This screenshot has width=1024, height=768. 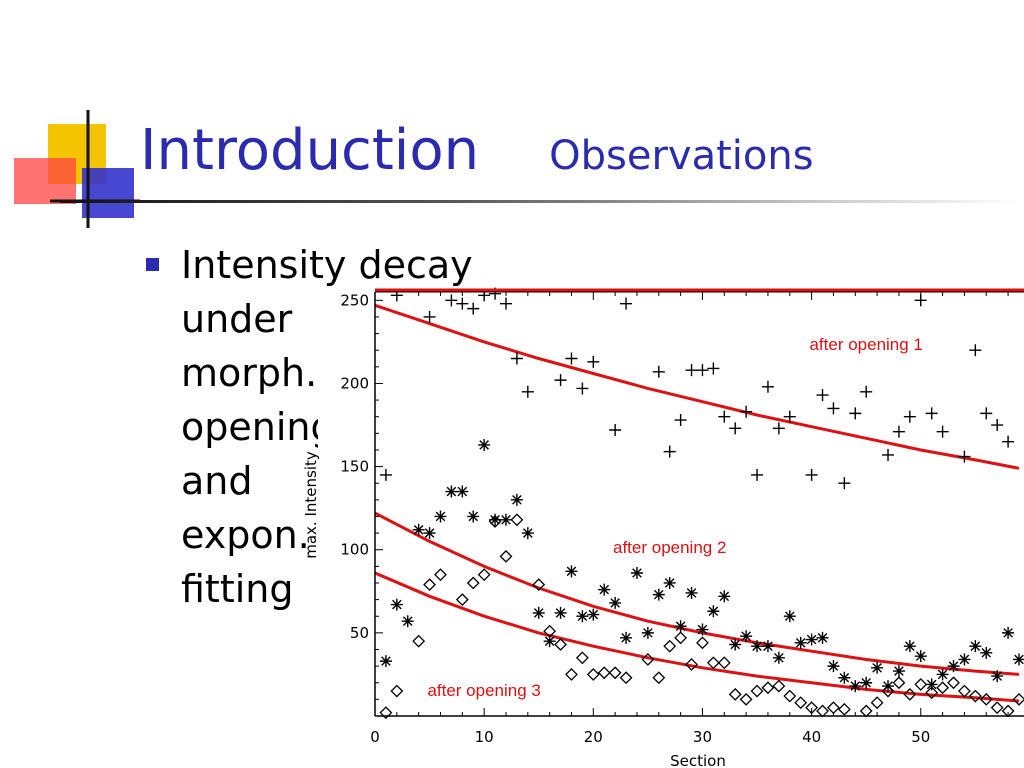 I want to click on slide-title: Introduction, so click(x=310, y=150).